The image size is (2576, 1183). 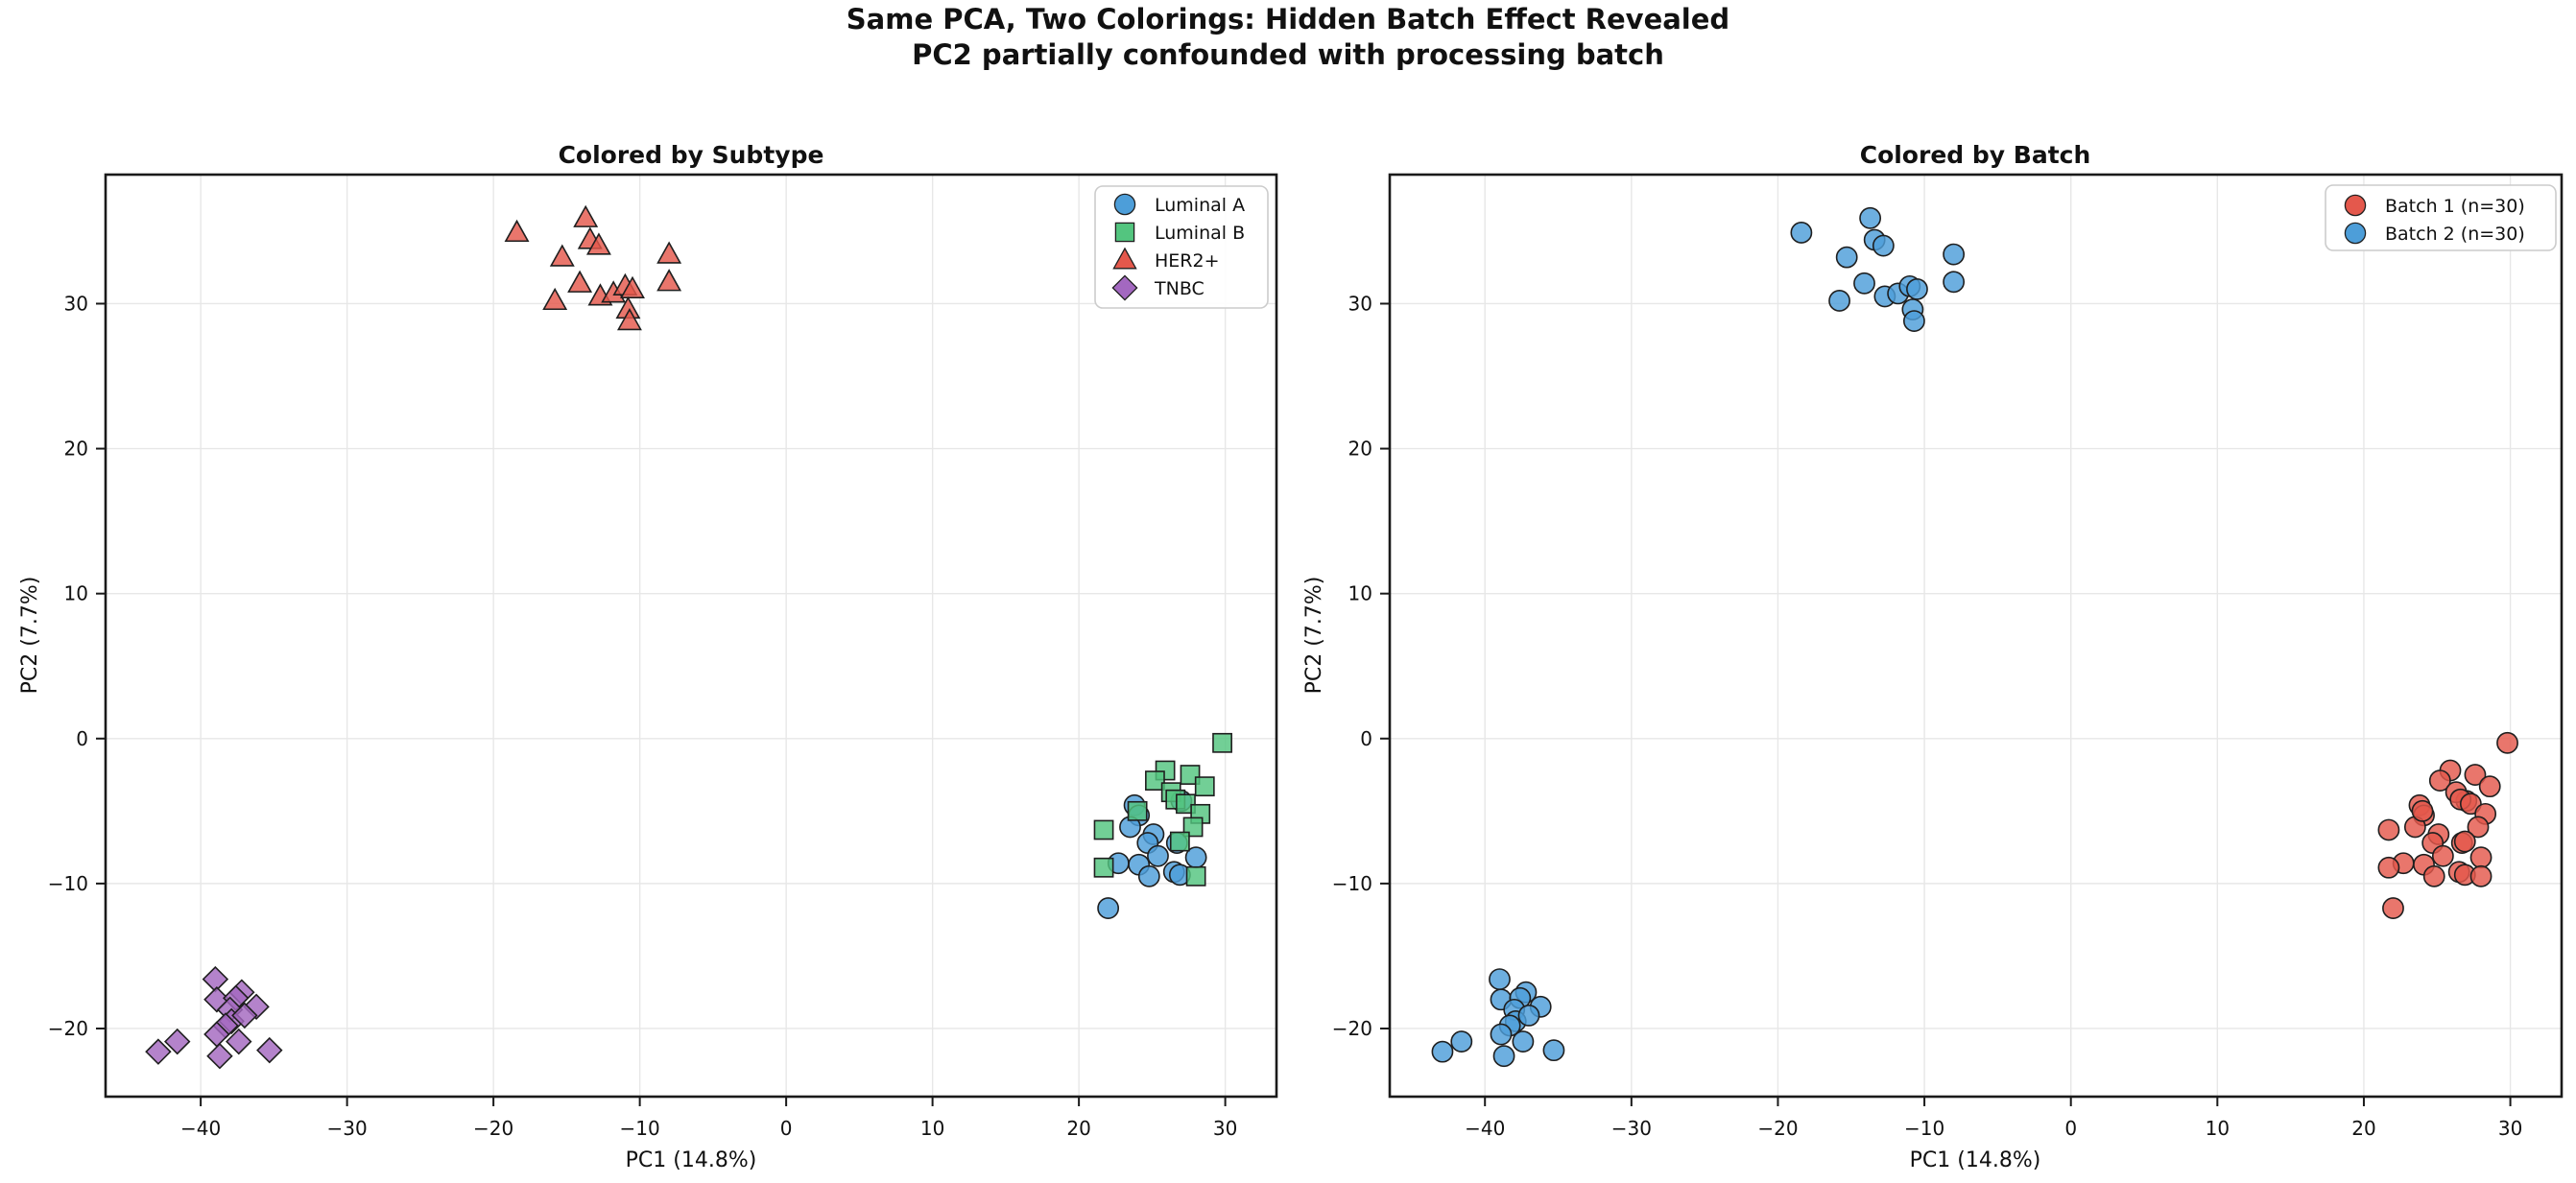 I want to click on y-tick-label: 10, so click(x=76, y=593).